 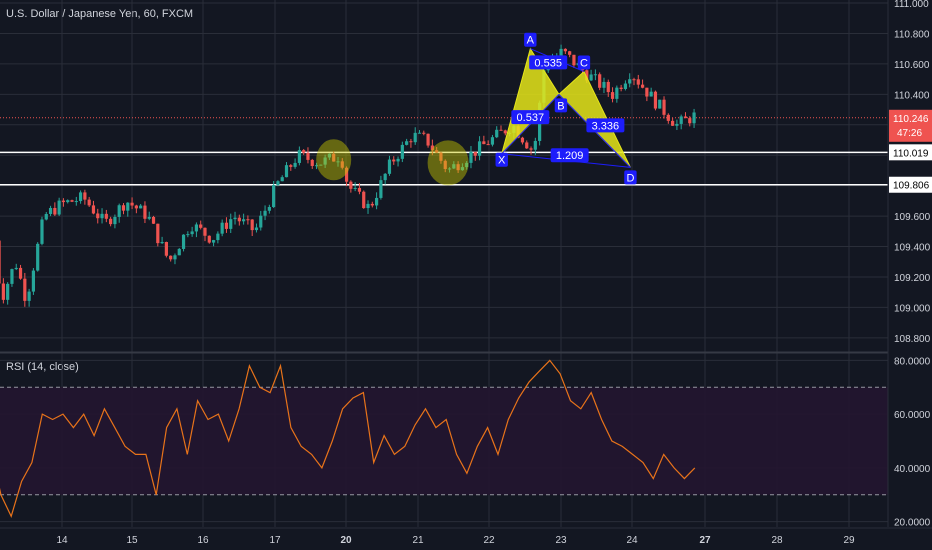 What do you see at coordinates (632, 540) in the screenshot?
I see `time-tick-label: 24` at bounding box center [632, 540].